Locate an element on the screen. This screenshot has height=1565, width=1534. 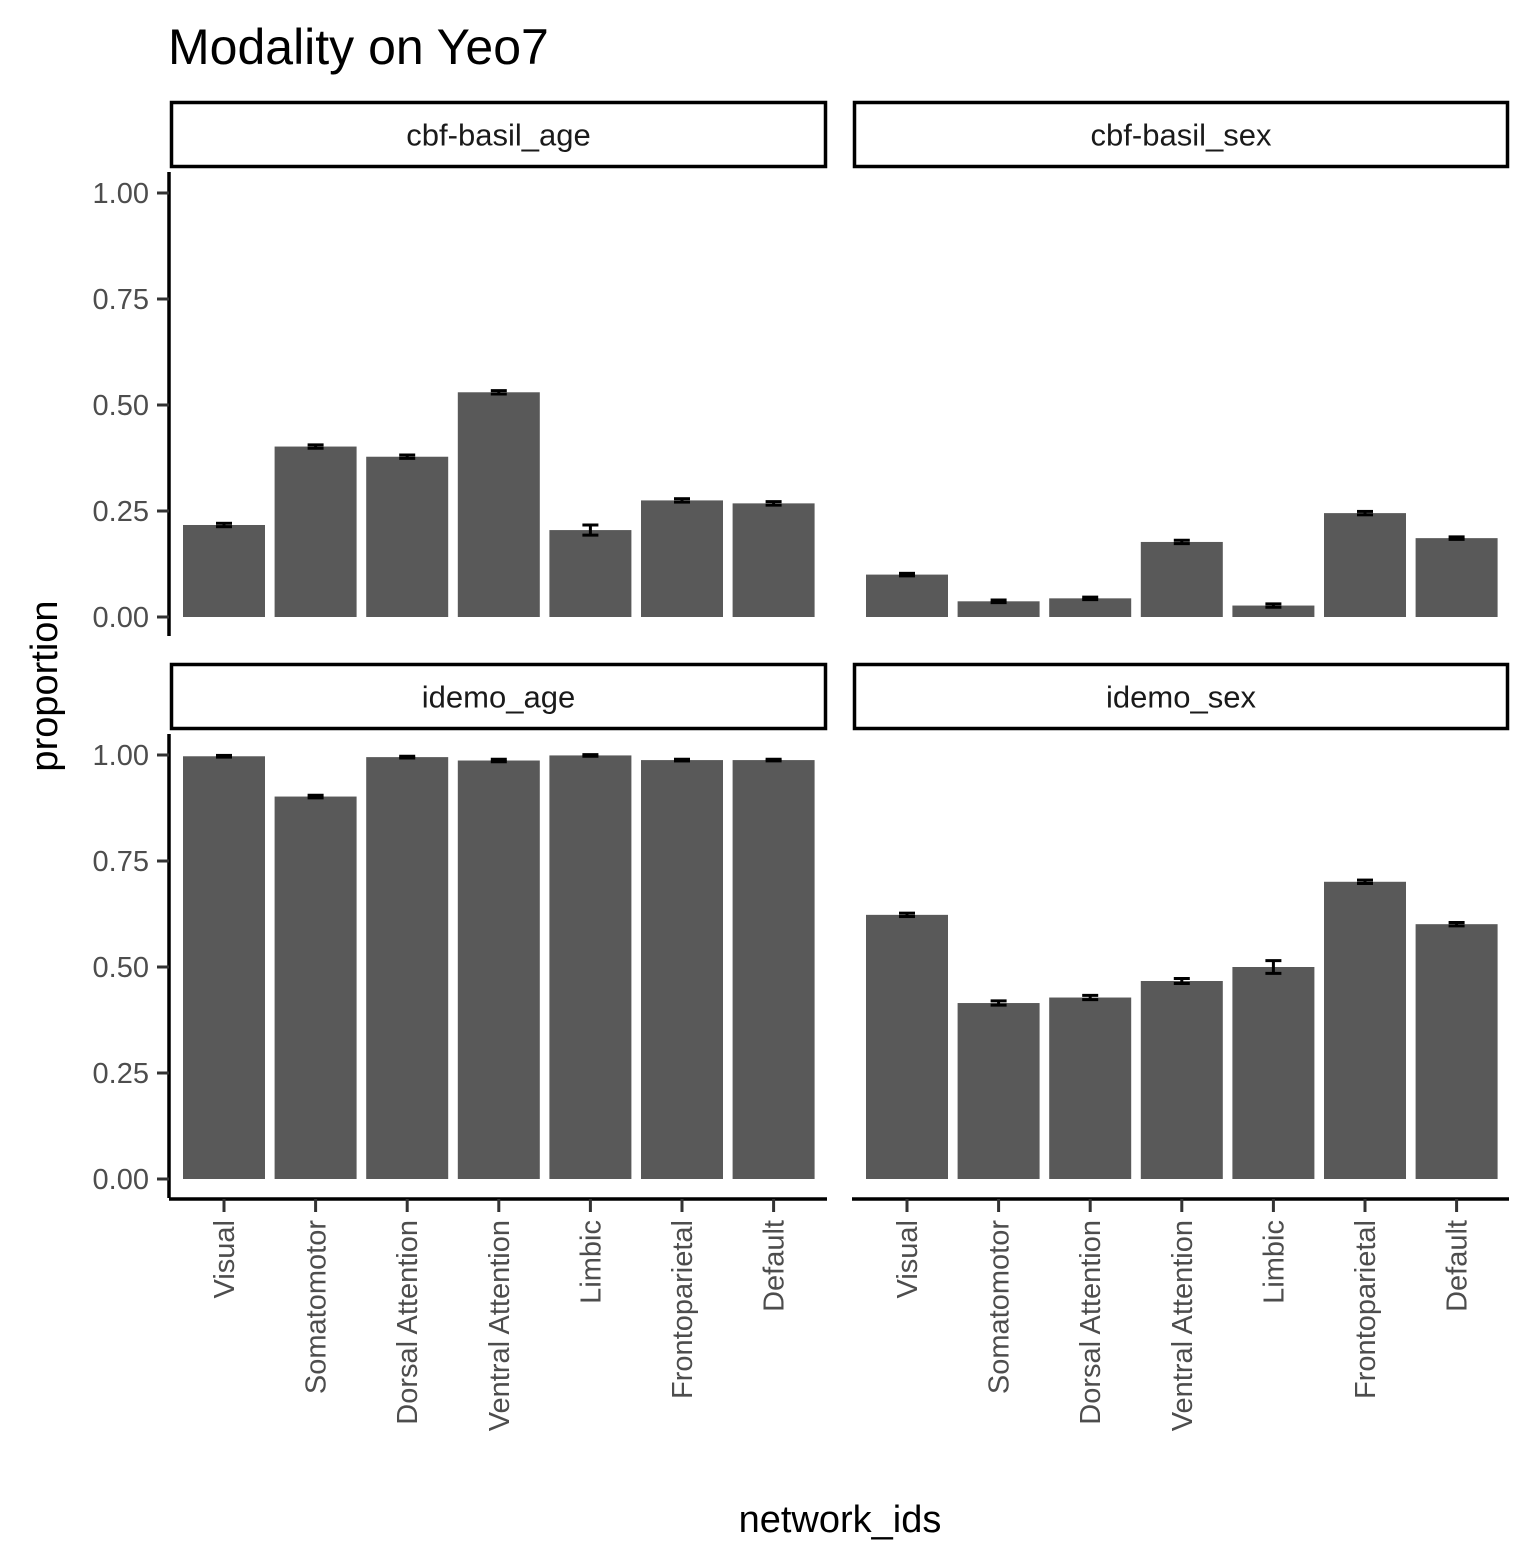
y-axis-title: proportion is located at coordinates (45, 685).